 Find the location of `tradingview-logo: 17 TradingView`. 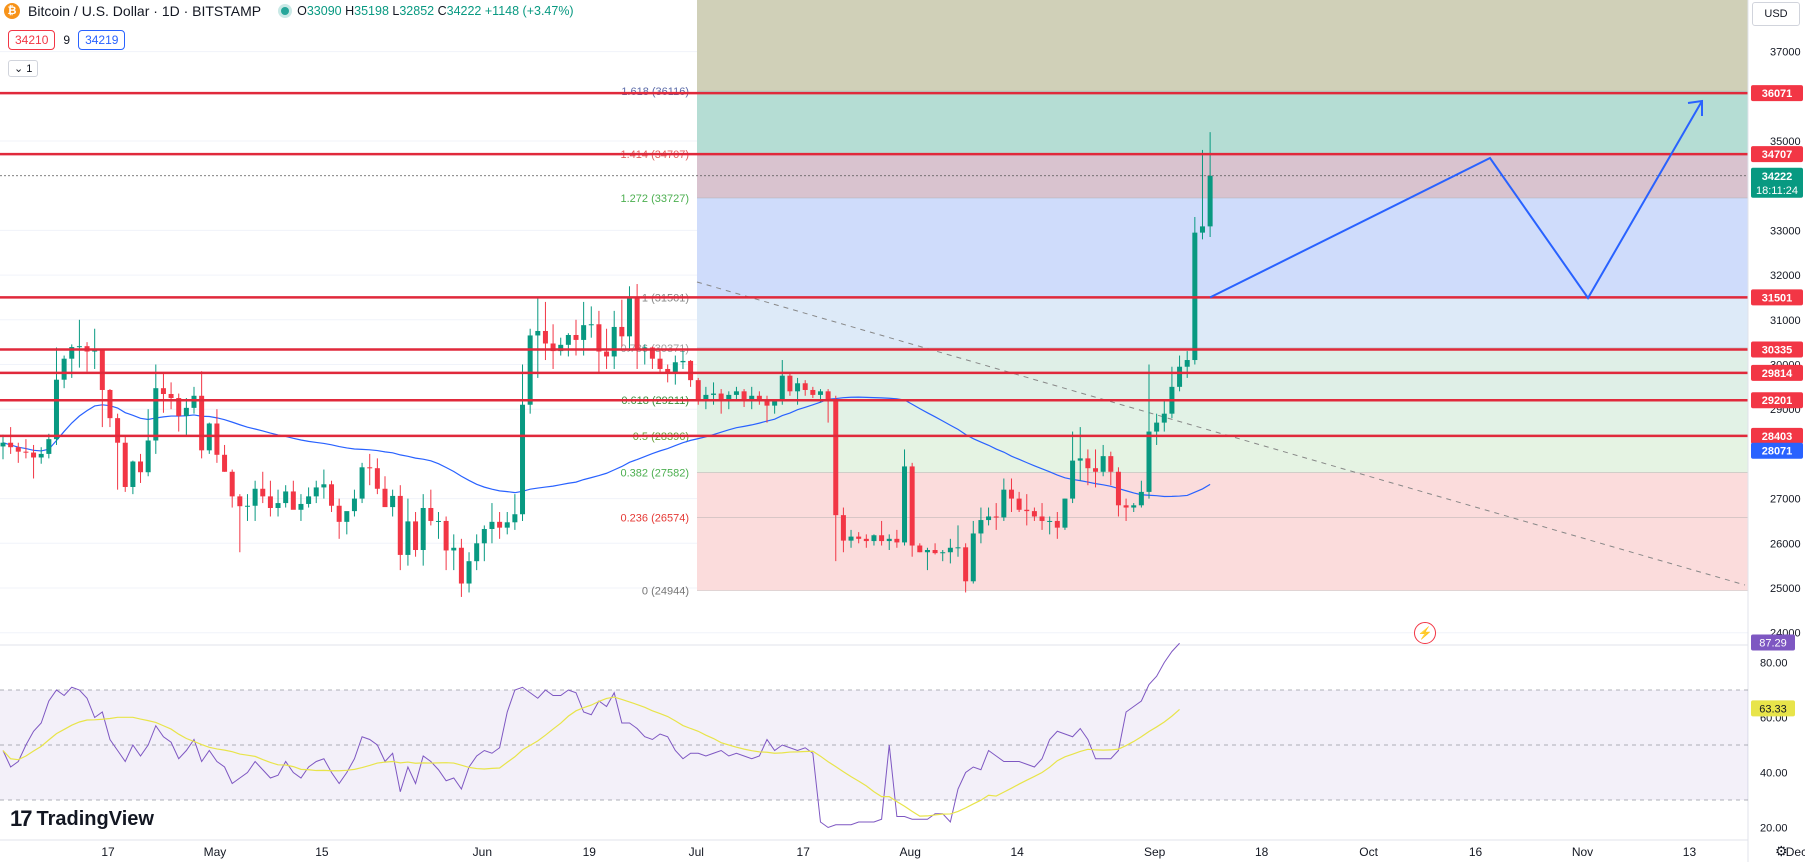

tradingview-logo: 17 TradingView is located at coordinates (82, 819).